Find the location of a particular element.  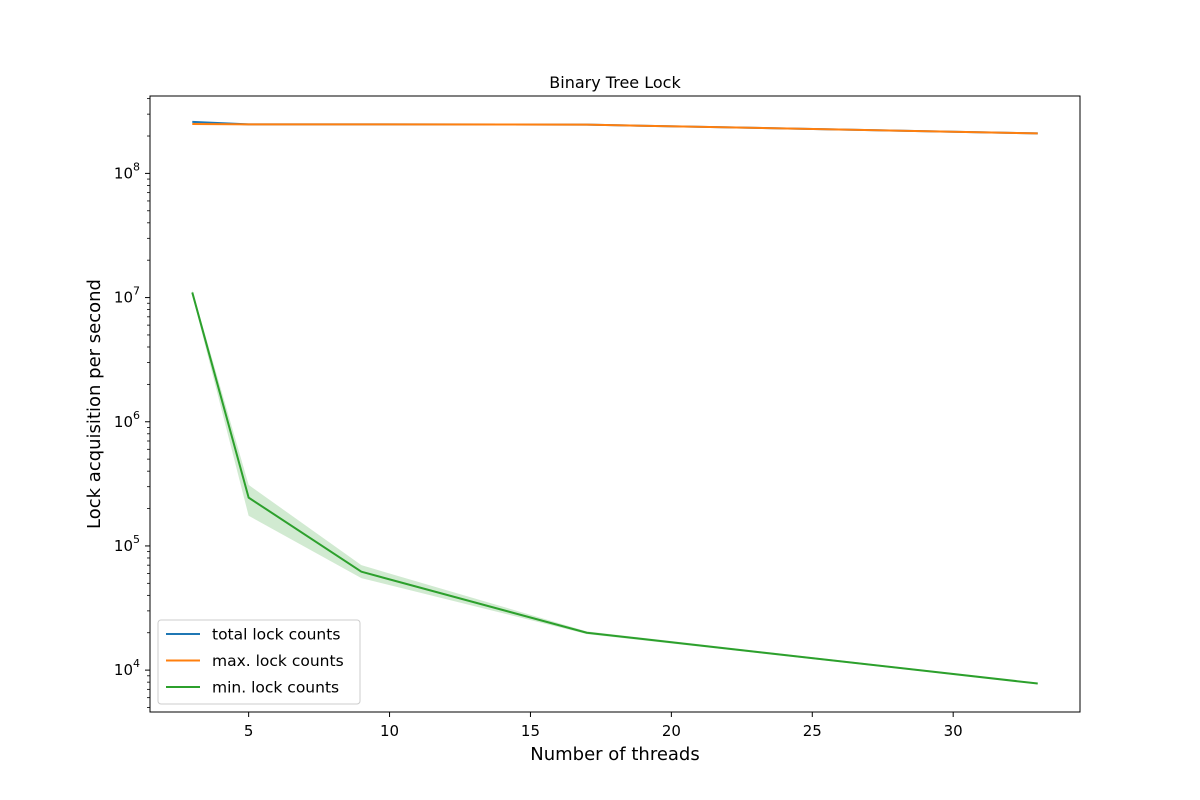

legend-label-0: total lock counts is located at coordinates (276, 635).